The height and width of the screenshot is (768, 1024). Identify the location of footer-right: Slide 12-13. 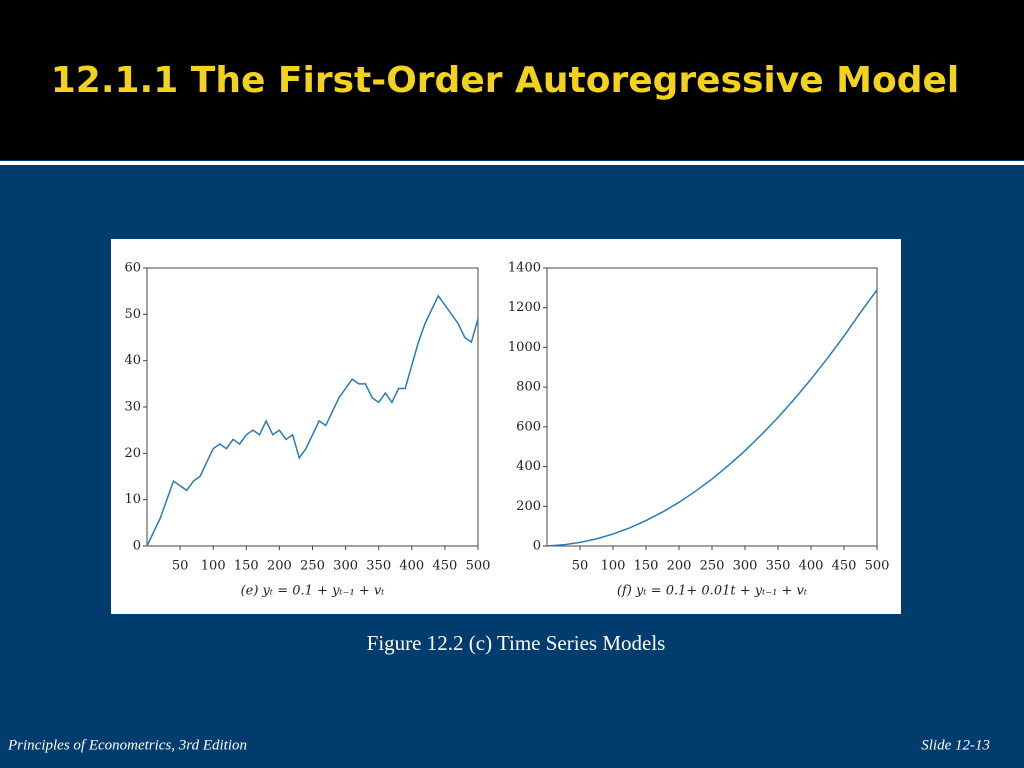
(955, 745).